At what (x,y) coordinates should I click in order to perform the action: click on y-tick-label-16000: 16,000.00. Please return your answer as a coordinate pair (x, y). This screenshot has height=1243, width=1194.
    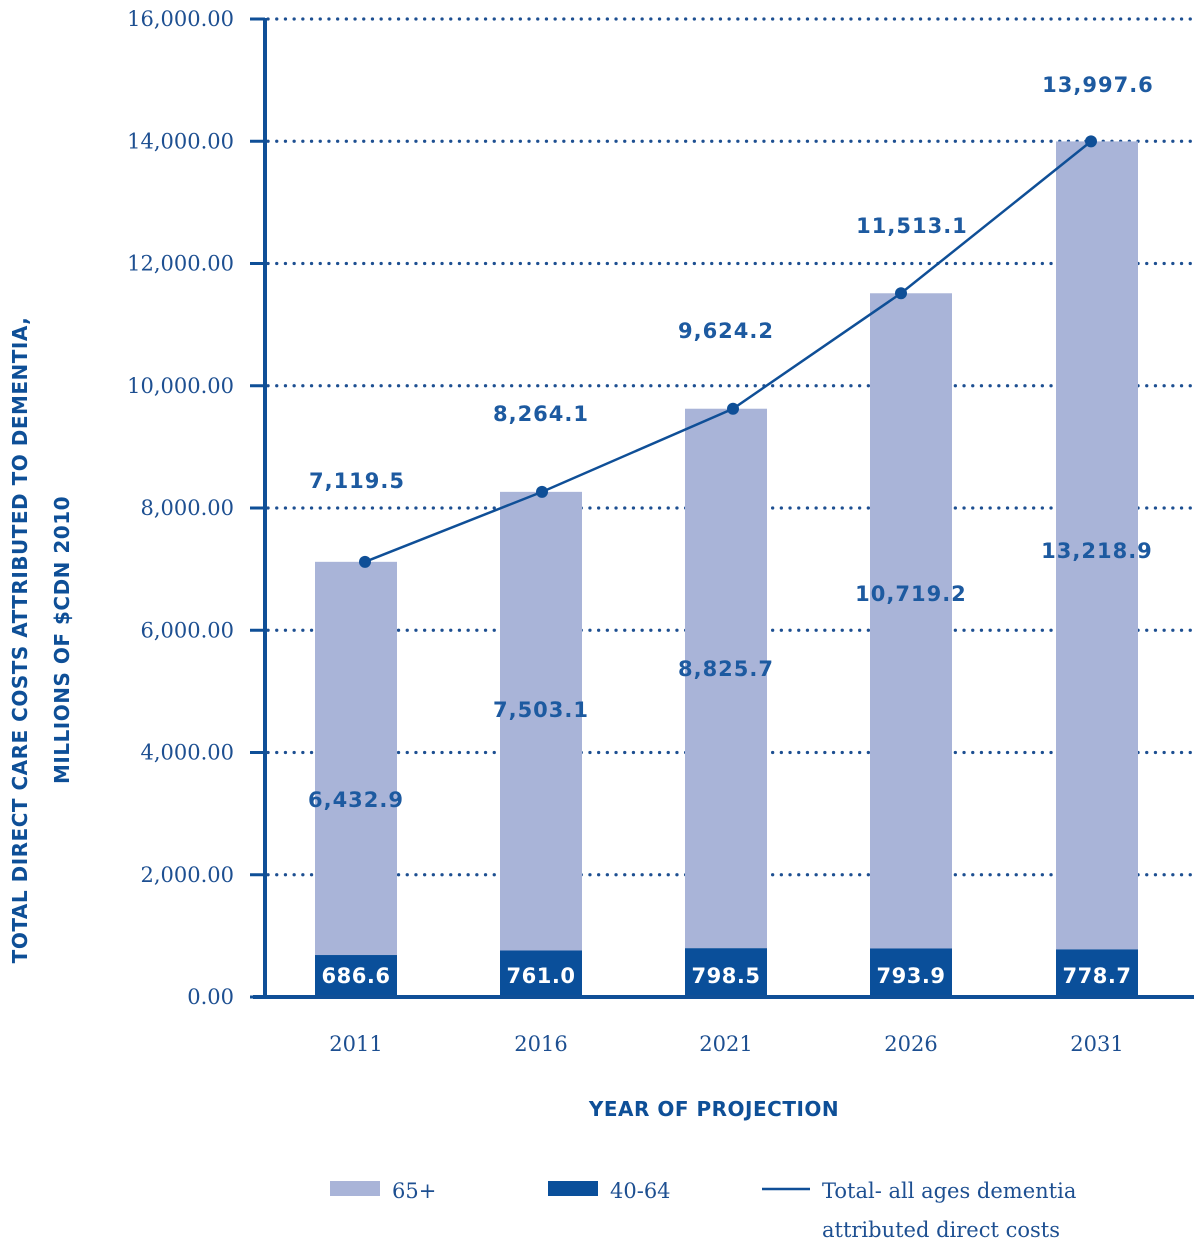
    Looking at the image, I should click on (180, 19).